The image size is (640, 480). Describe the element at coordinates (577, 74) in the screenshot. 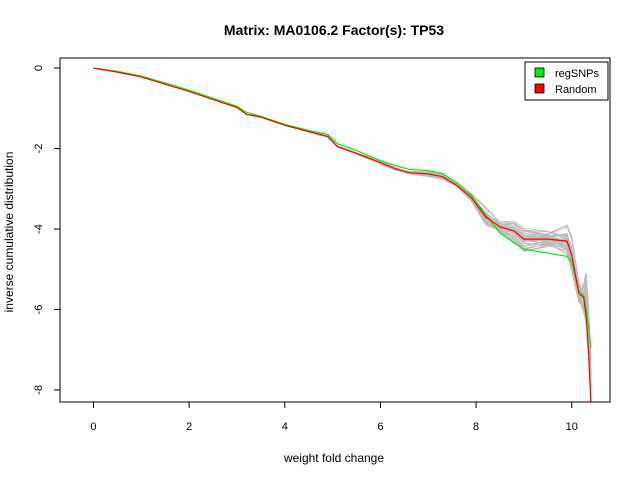

I see `legend-label-regsnps: regSNPs` at that location.